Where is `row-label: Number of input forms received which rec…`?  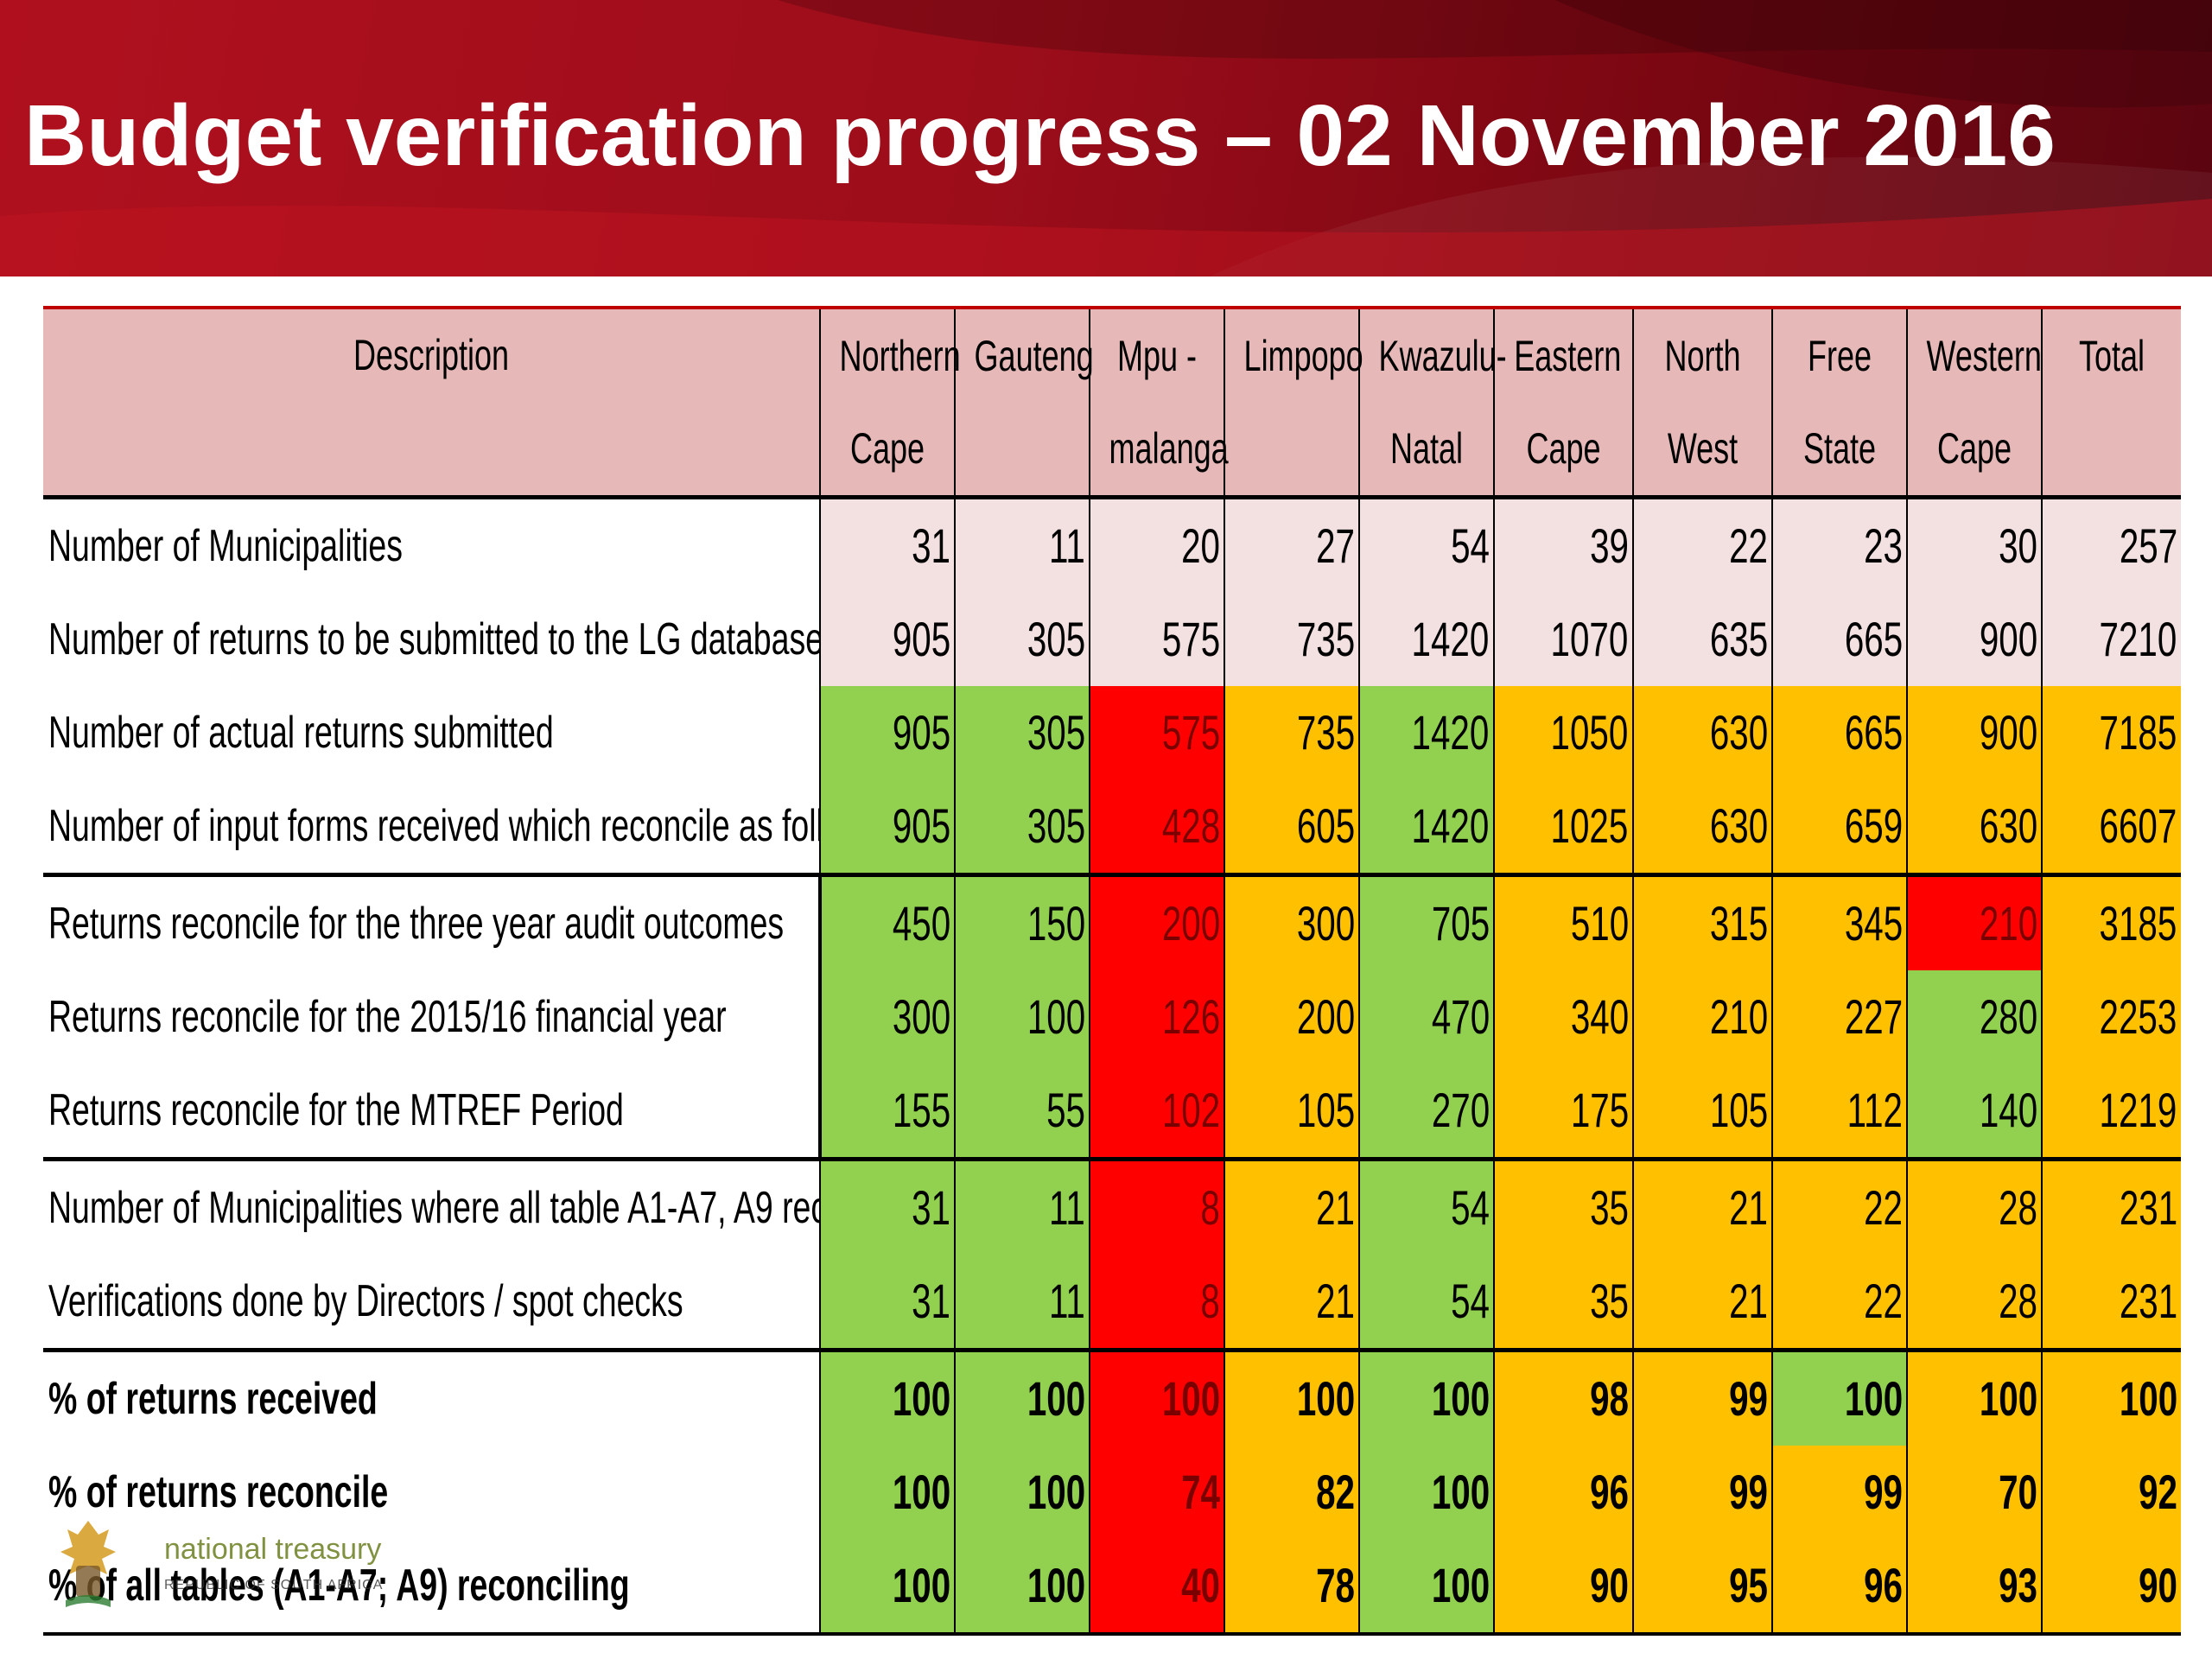
row-label: Number of input forms received which rec… is located at coordinates (431, 827).